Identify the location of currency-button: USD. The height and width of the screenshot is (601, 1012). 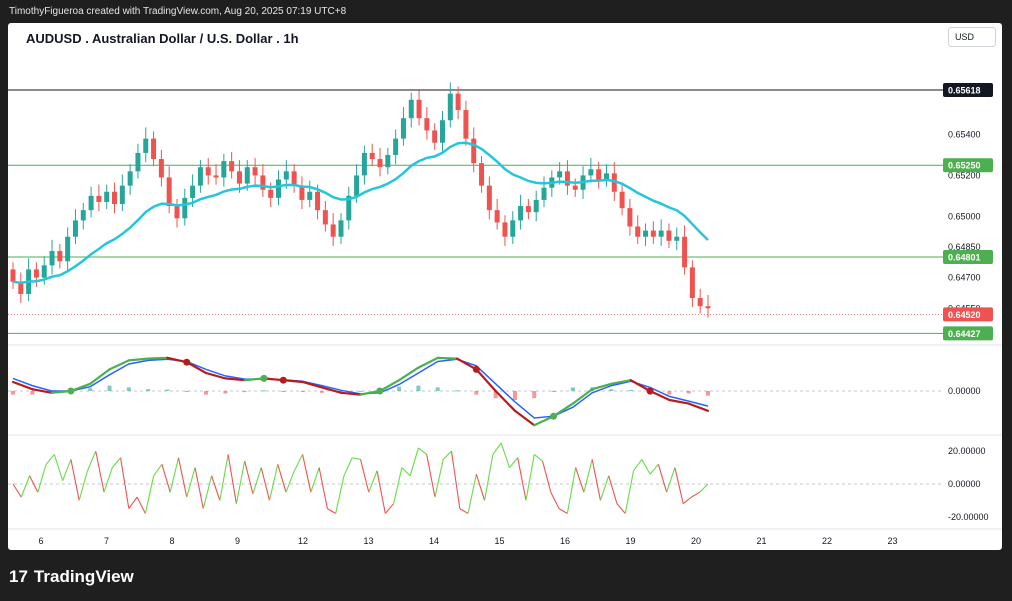
(972, 37).